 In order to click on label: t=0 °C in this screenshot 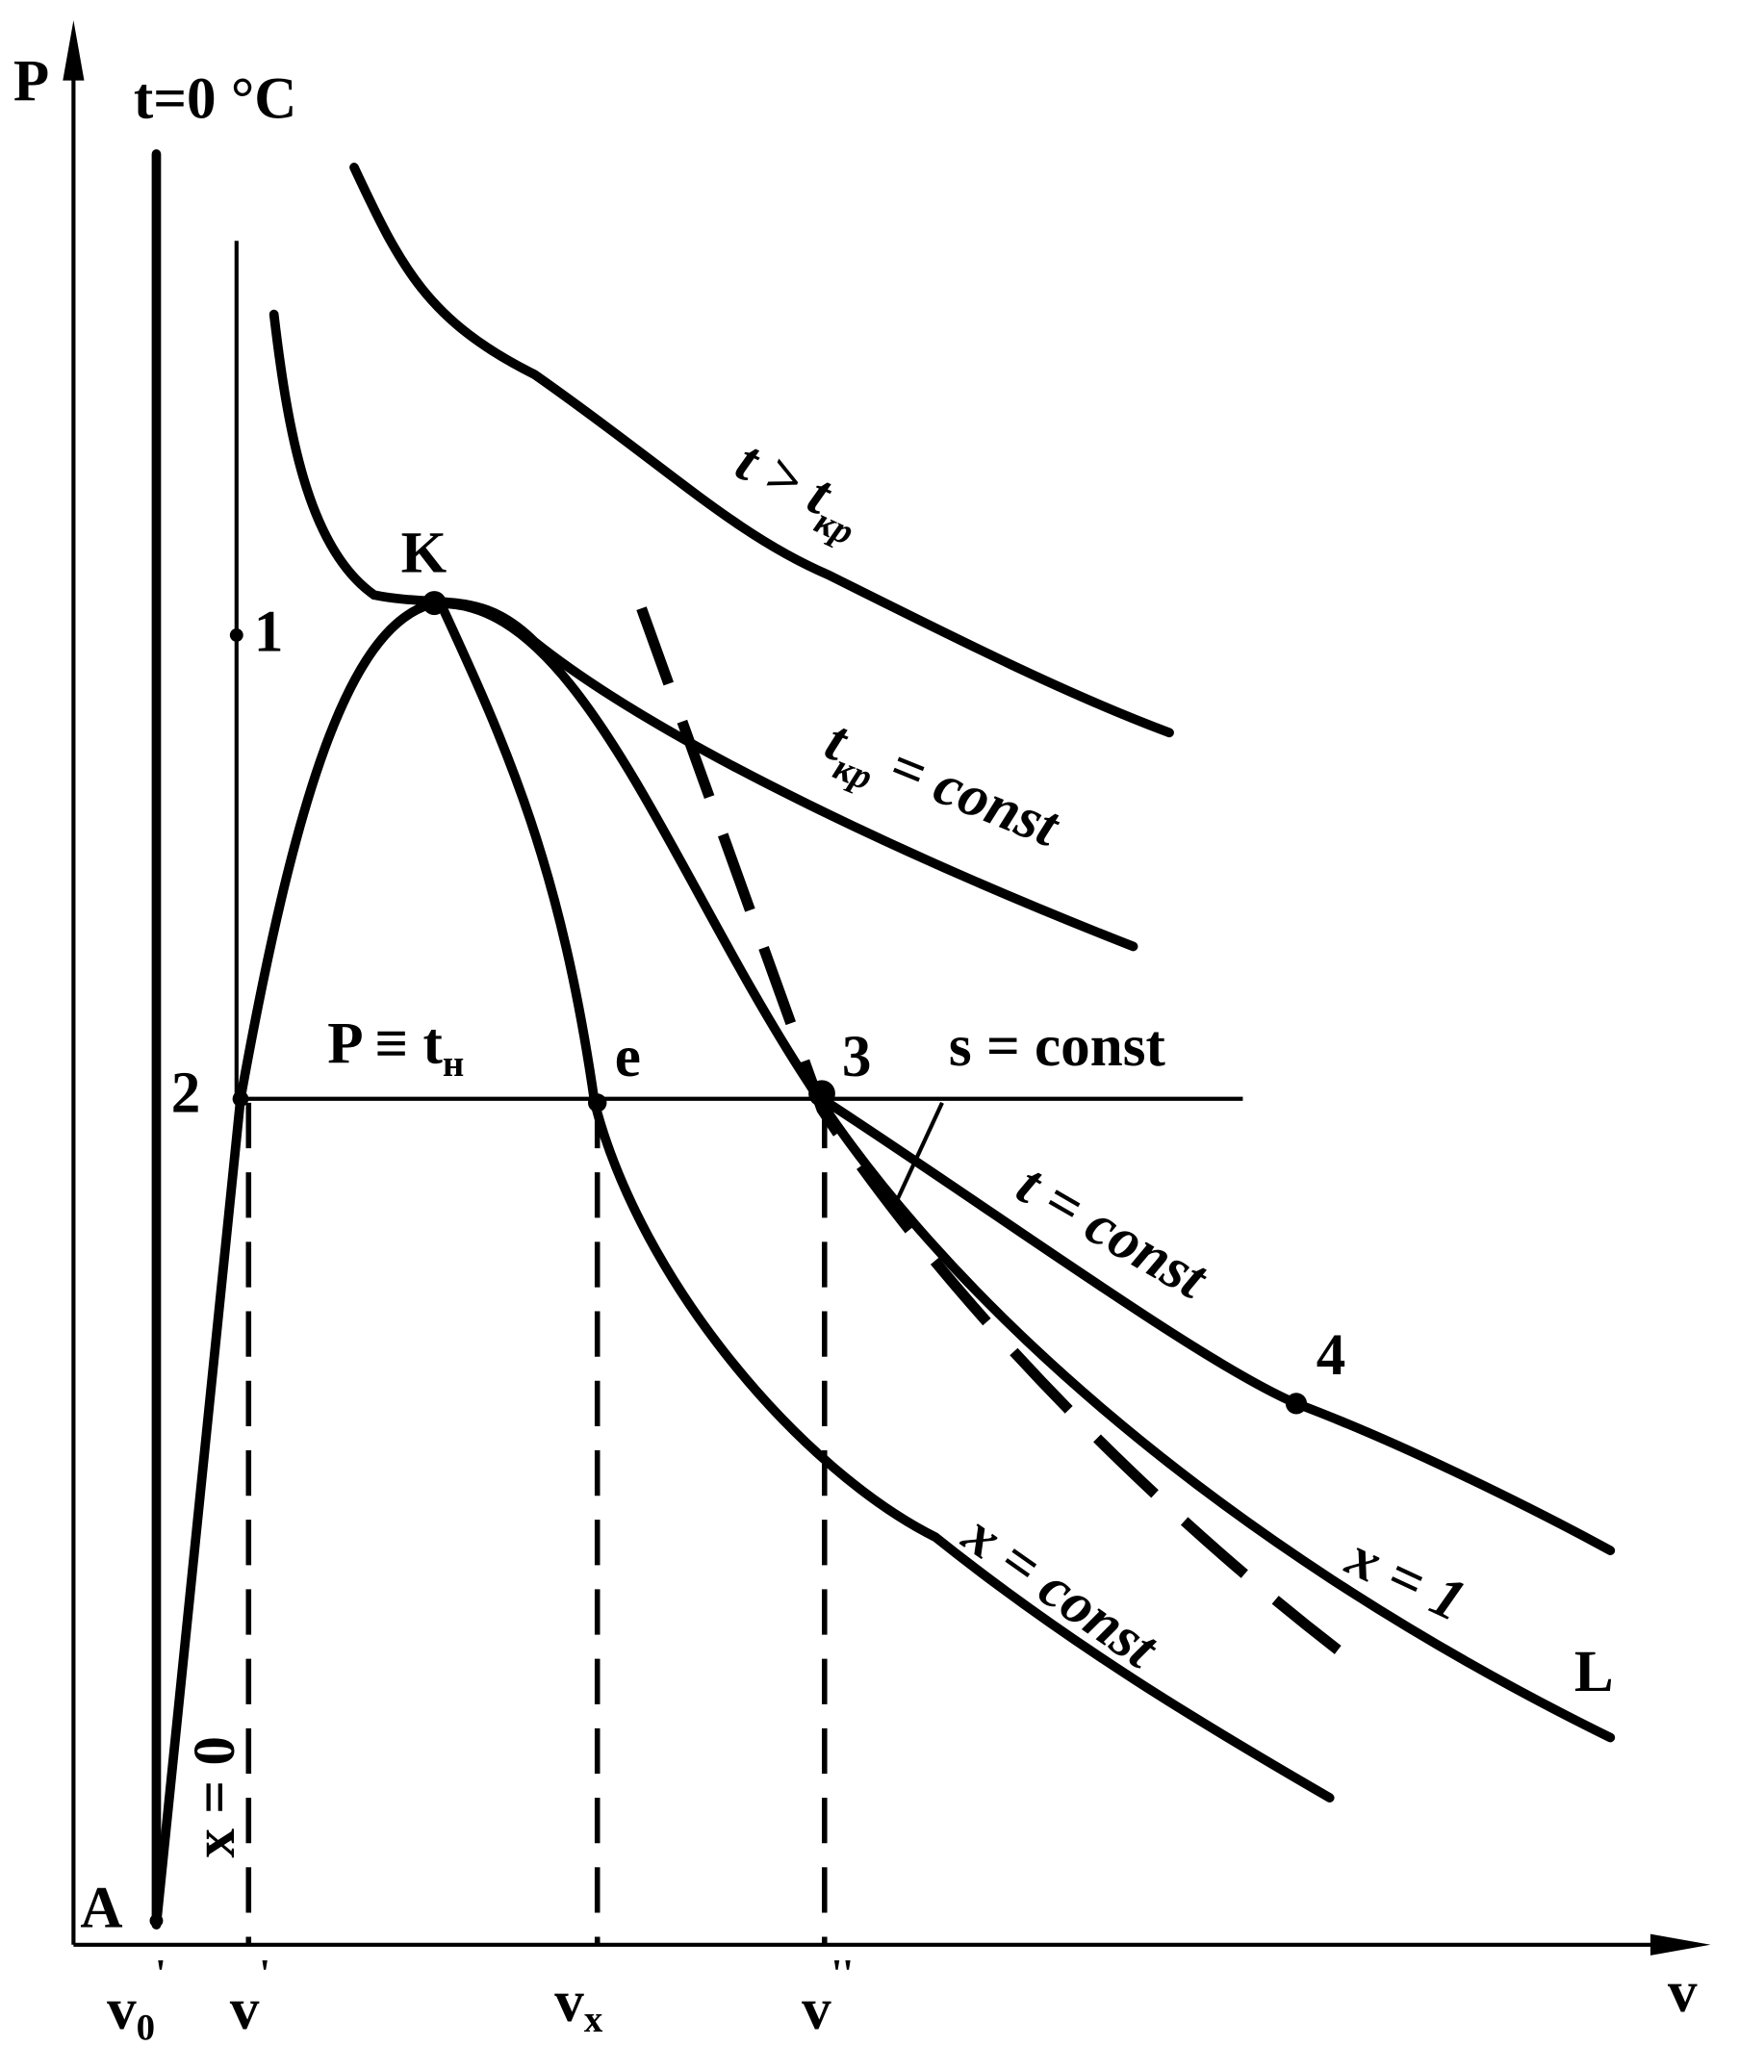, I will do `click(215, 99)`.